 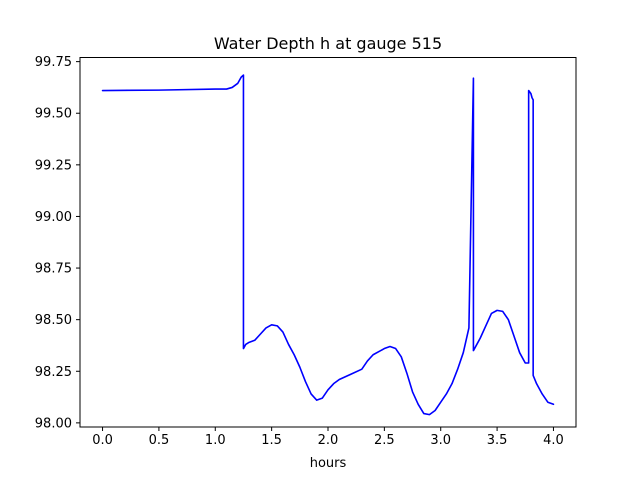 What do you see at coordinates (53, 269) in the screenshot?
I see `y-tick-label: 98.75` at bounding box center [53, 269].